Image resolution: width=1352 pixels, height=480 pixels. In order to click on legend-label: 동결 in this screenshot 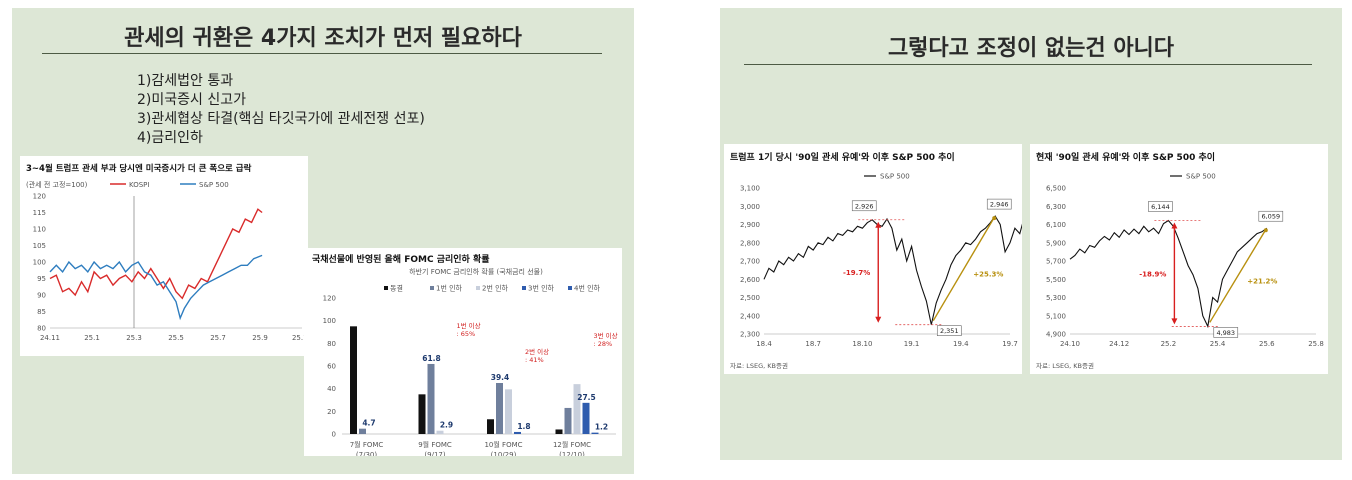, I will do `click(396, 288)`.